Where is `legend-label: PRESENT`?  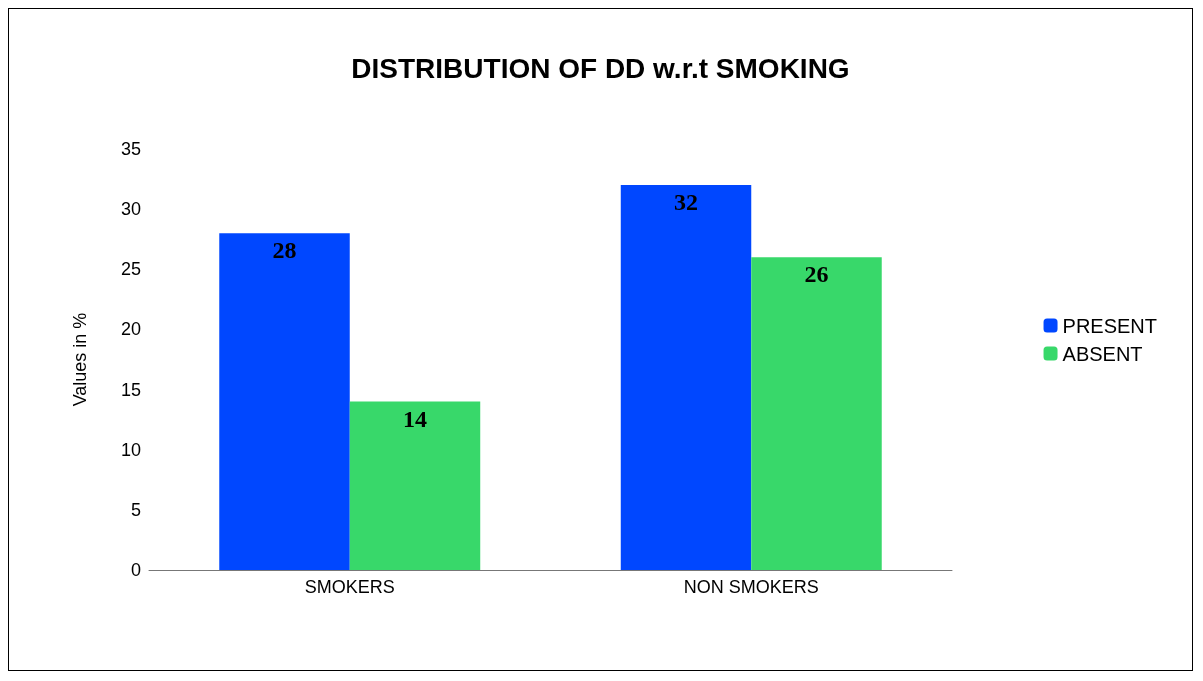
legend-label: PRESENT is located at coordinates (1110, 325).